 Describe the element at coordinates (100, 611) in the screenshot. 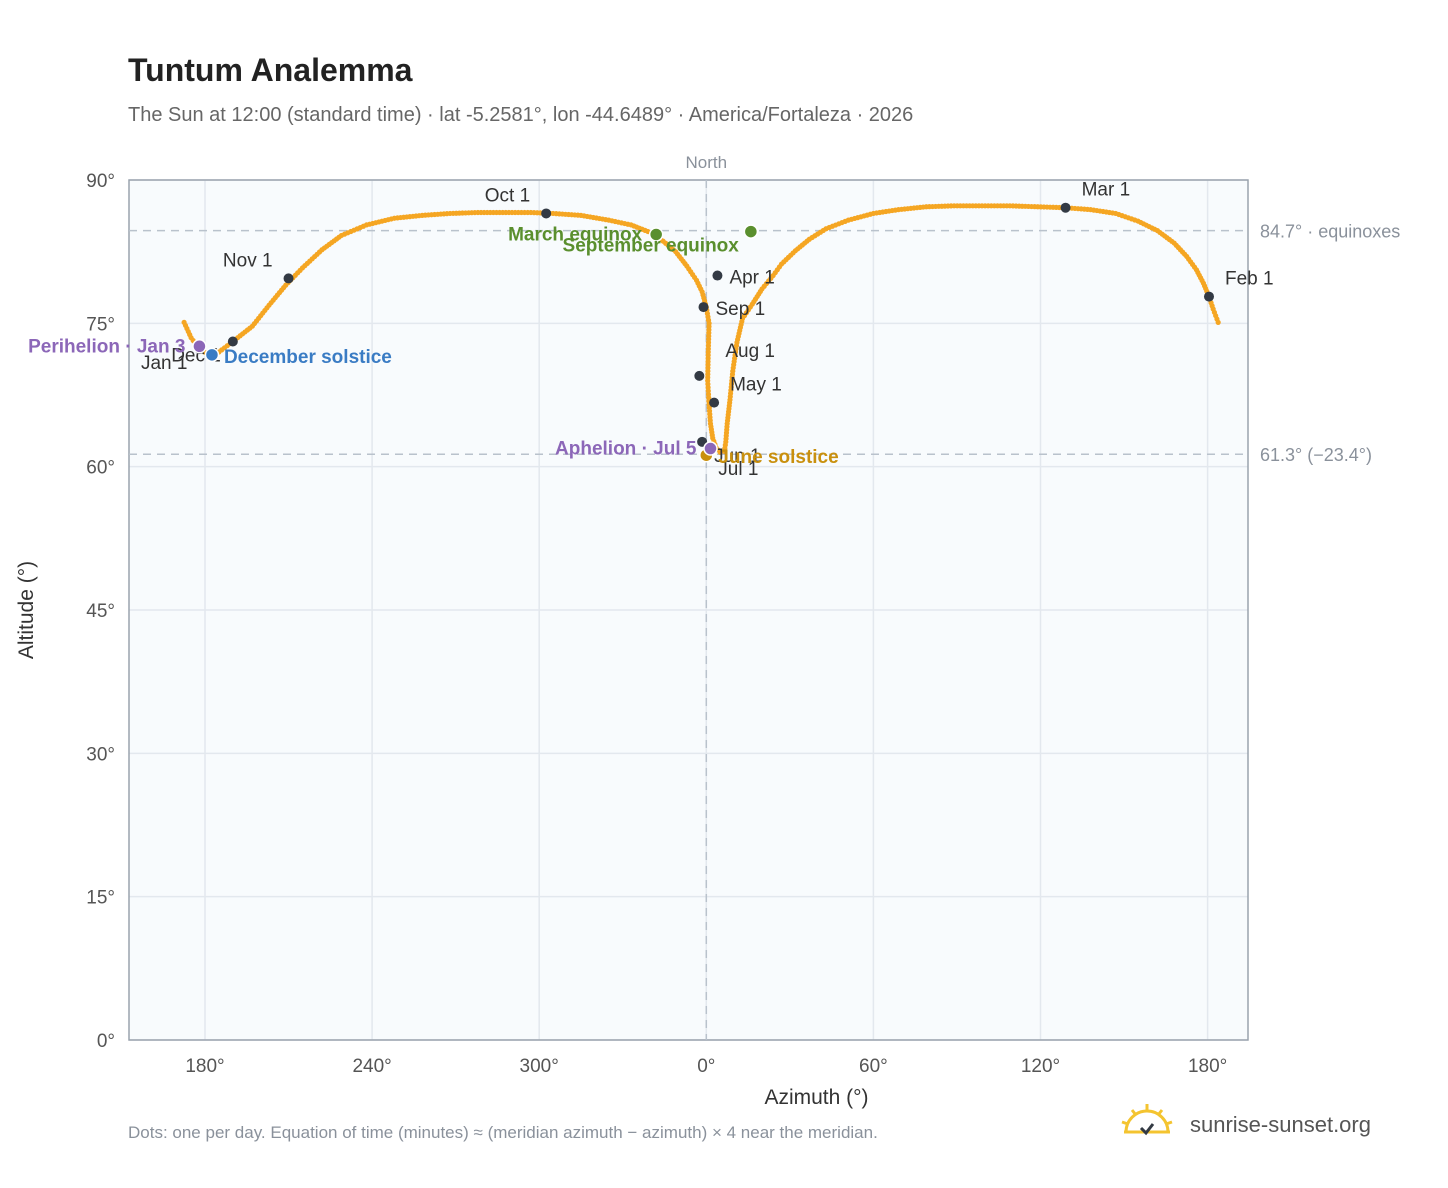

I see `y-tick-label: 45°` at that location.